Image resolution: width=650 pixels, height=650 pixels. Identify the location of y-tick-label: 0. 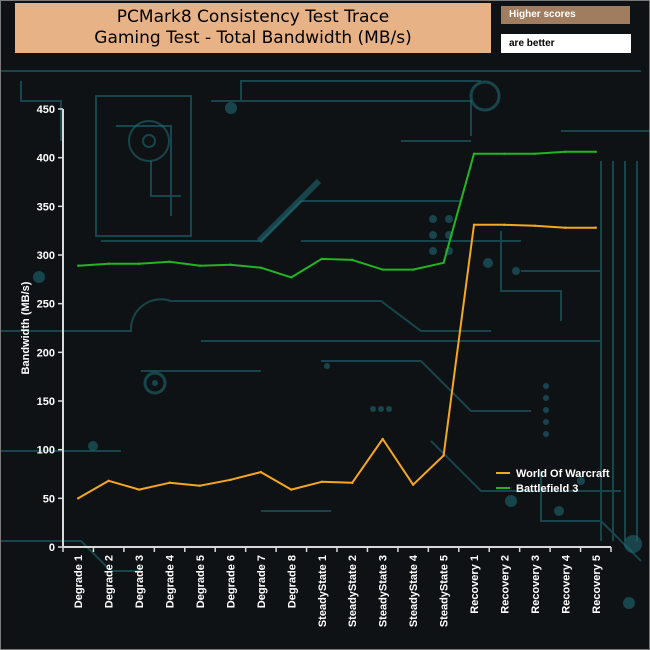
(52, 548).